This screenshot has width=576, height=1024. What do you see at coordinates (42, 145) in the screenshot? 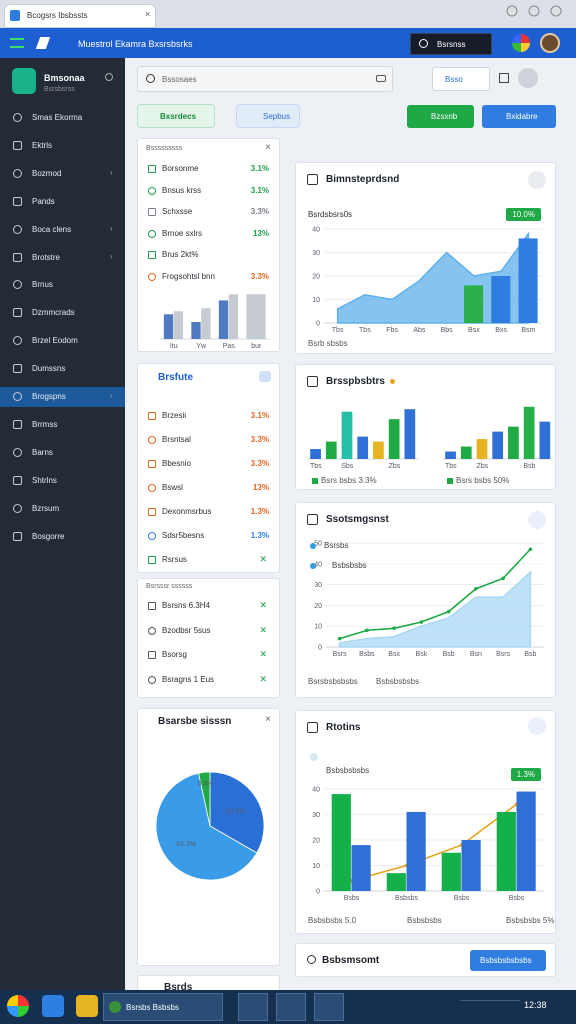
I see `sidebar-item: Ektrls` at bounding box center [42, 145].